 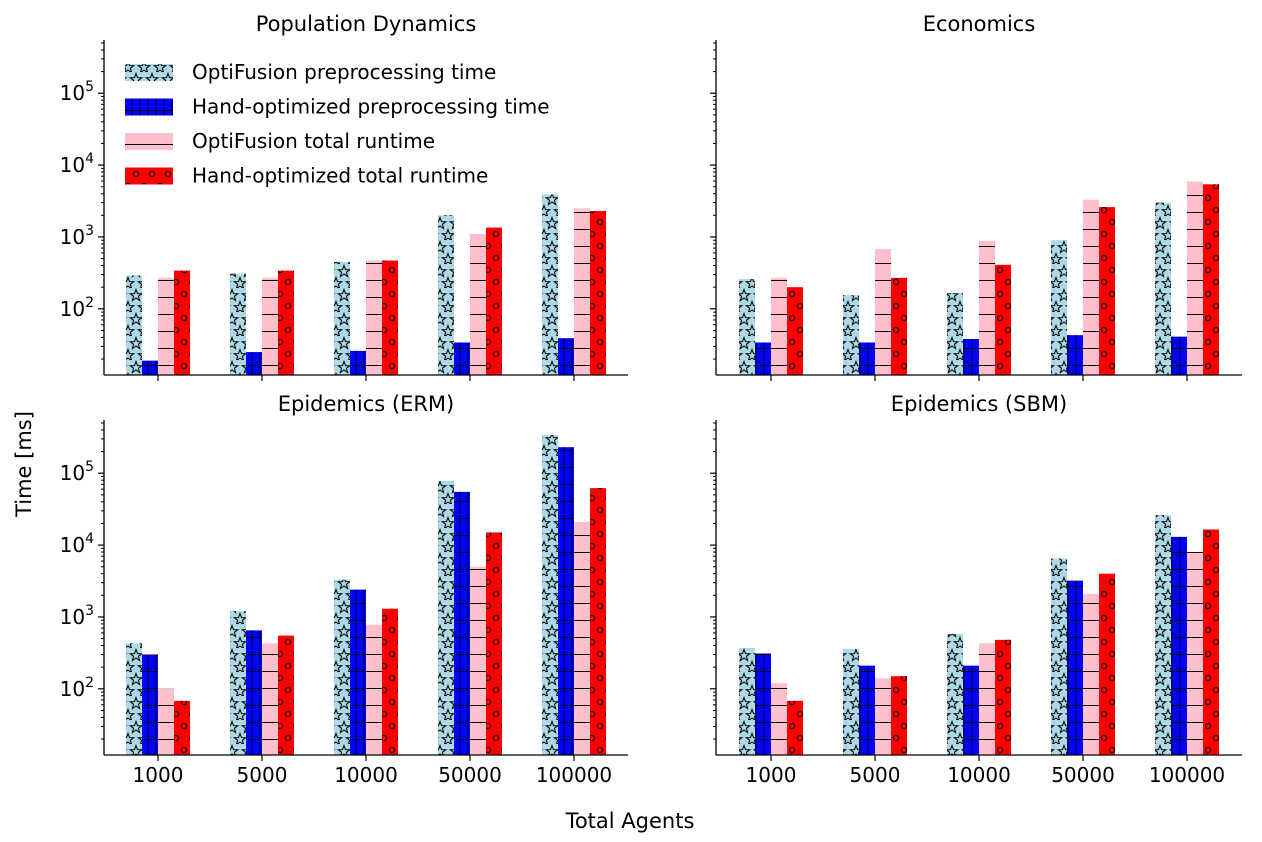 What do you see at coordinates (366, 24) in the screenshot?
I see `panel-title: Population Dynamics` at bounding box center [366, 24].